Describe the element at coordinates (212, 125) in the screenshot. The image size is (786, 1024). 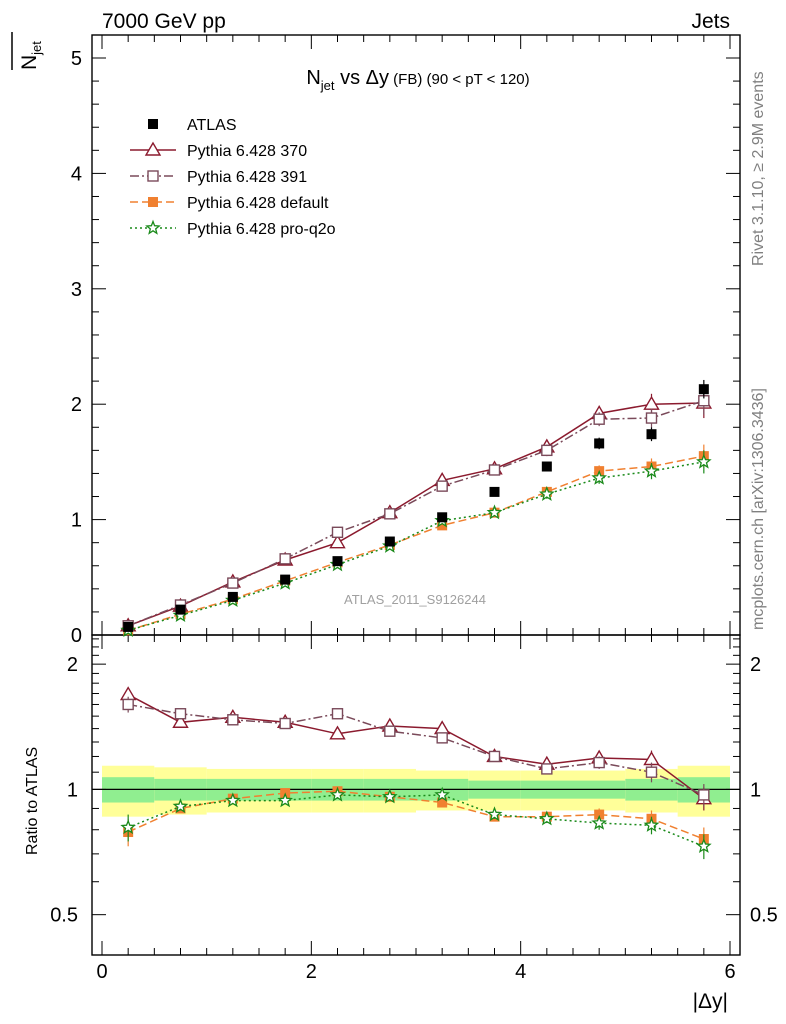
I see `legend-label: ATLAS` at that location.